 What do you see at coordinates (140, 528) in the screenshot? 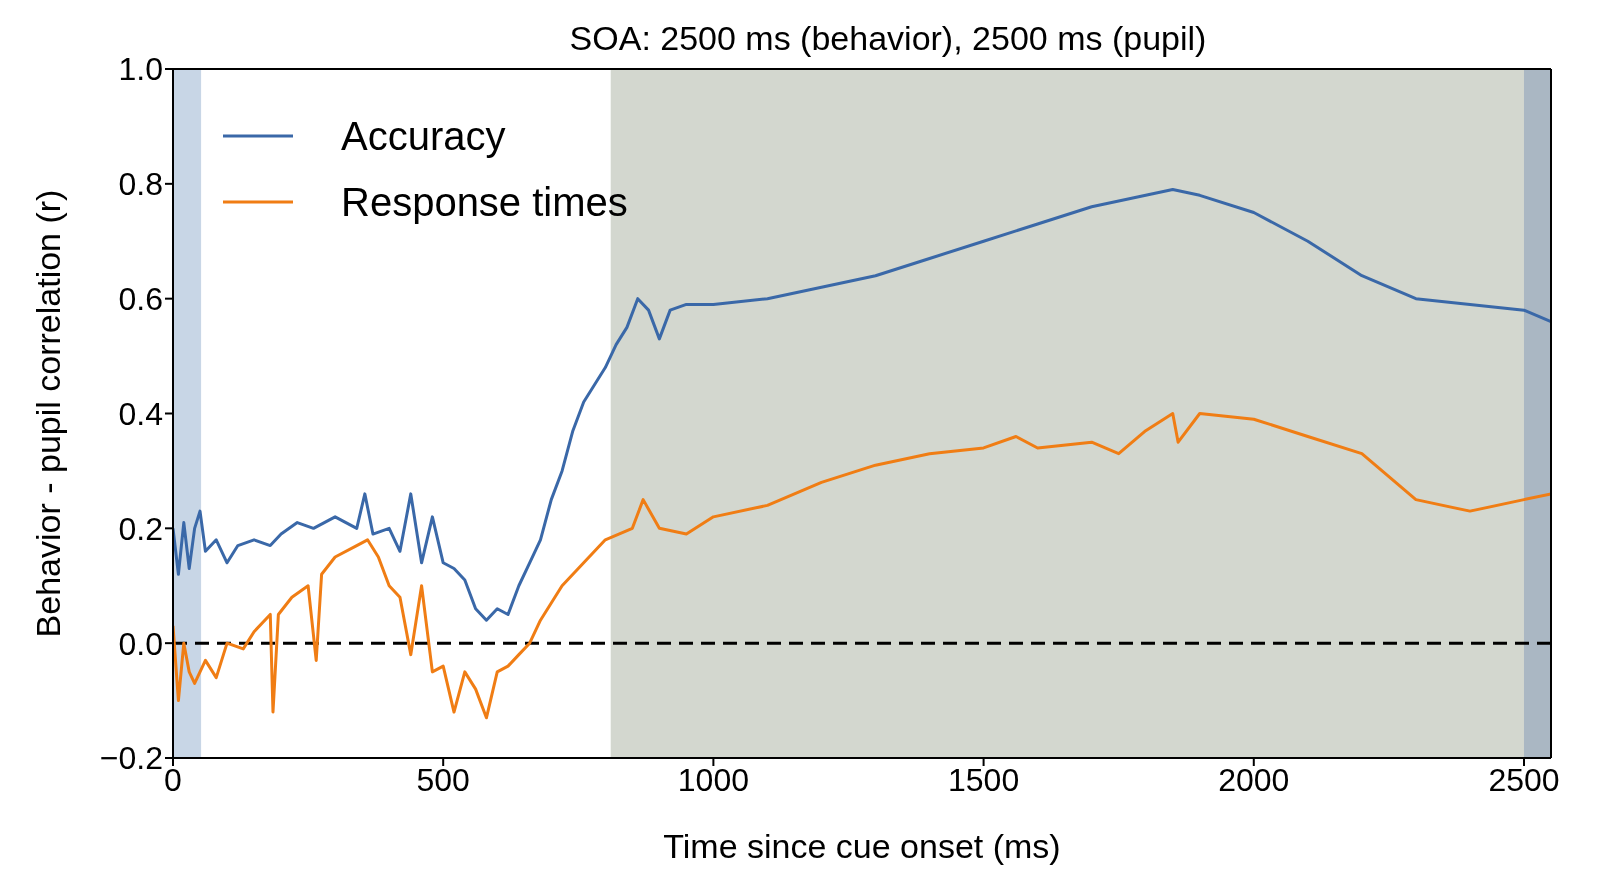
I see `y-tick-label: 0.2` at bounding box center [140, 528].